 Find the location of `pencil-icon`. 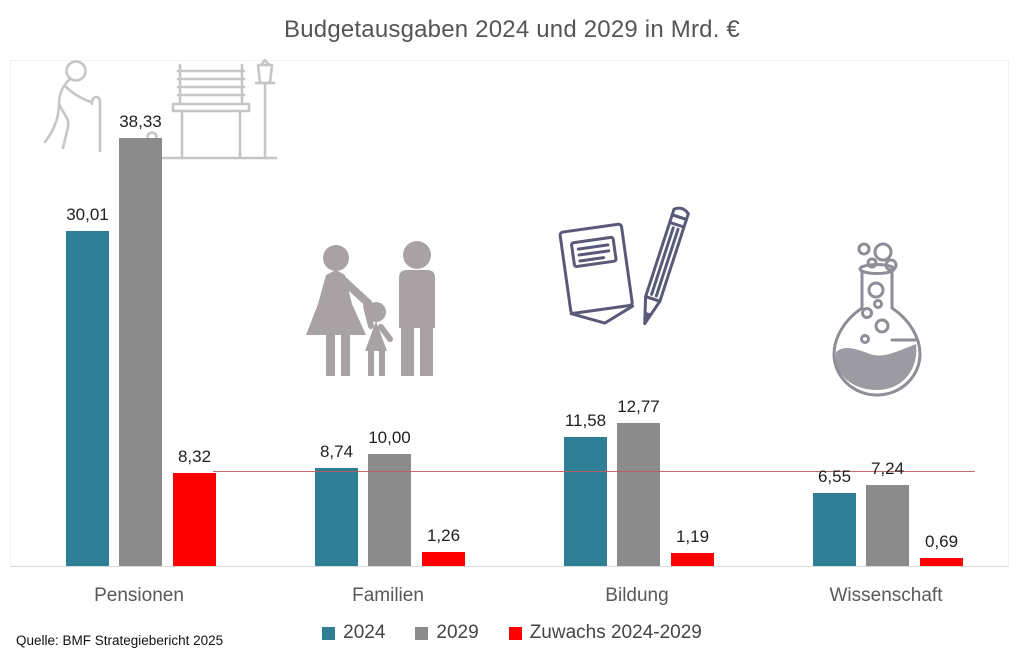

pencil-icon is located at coordinates (666, 266).